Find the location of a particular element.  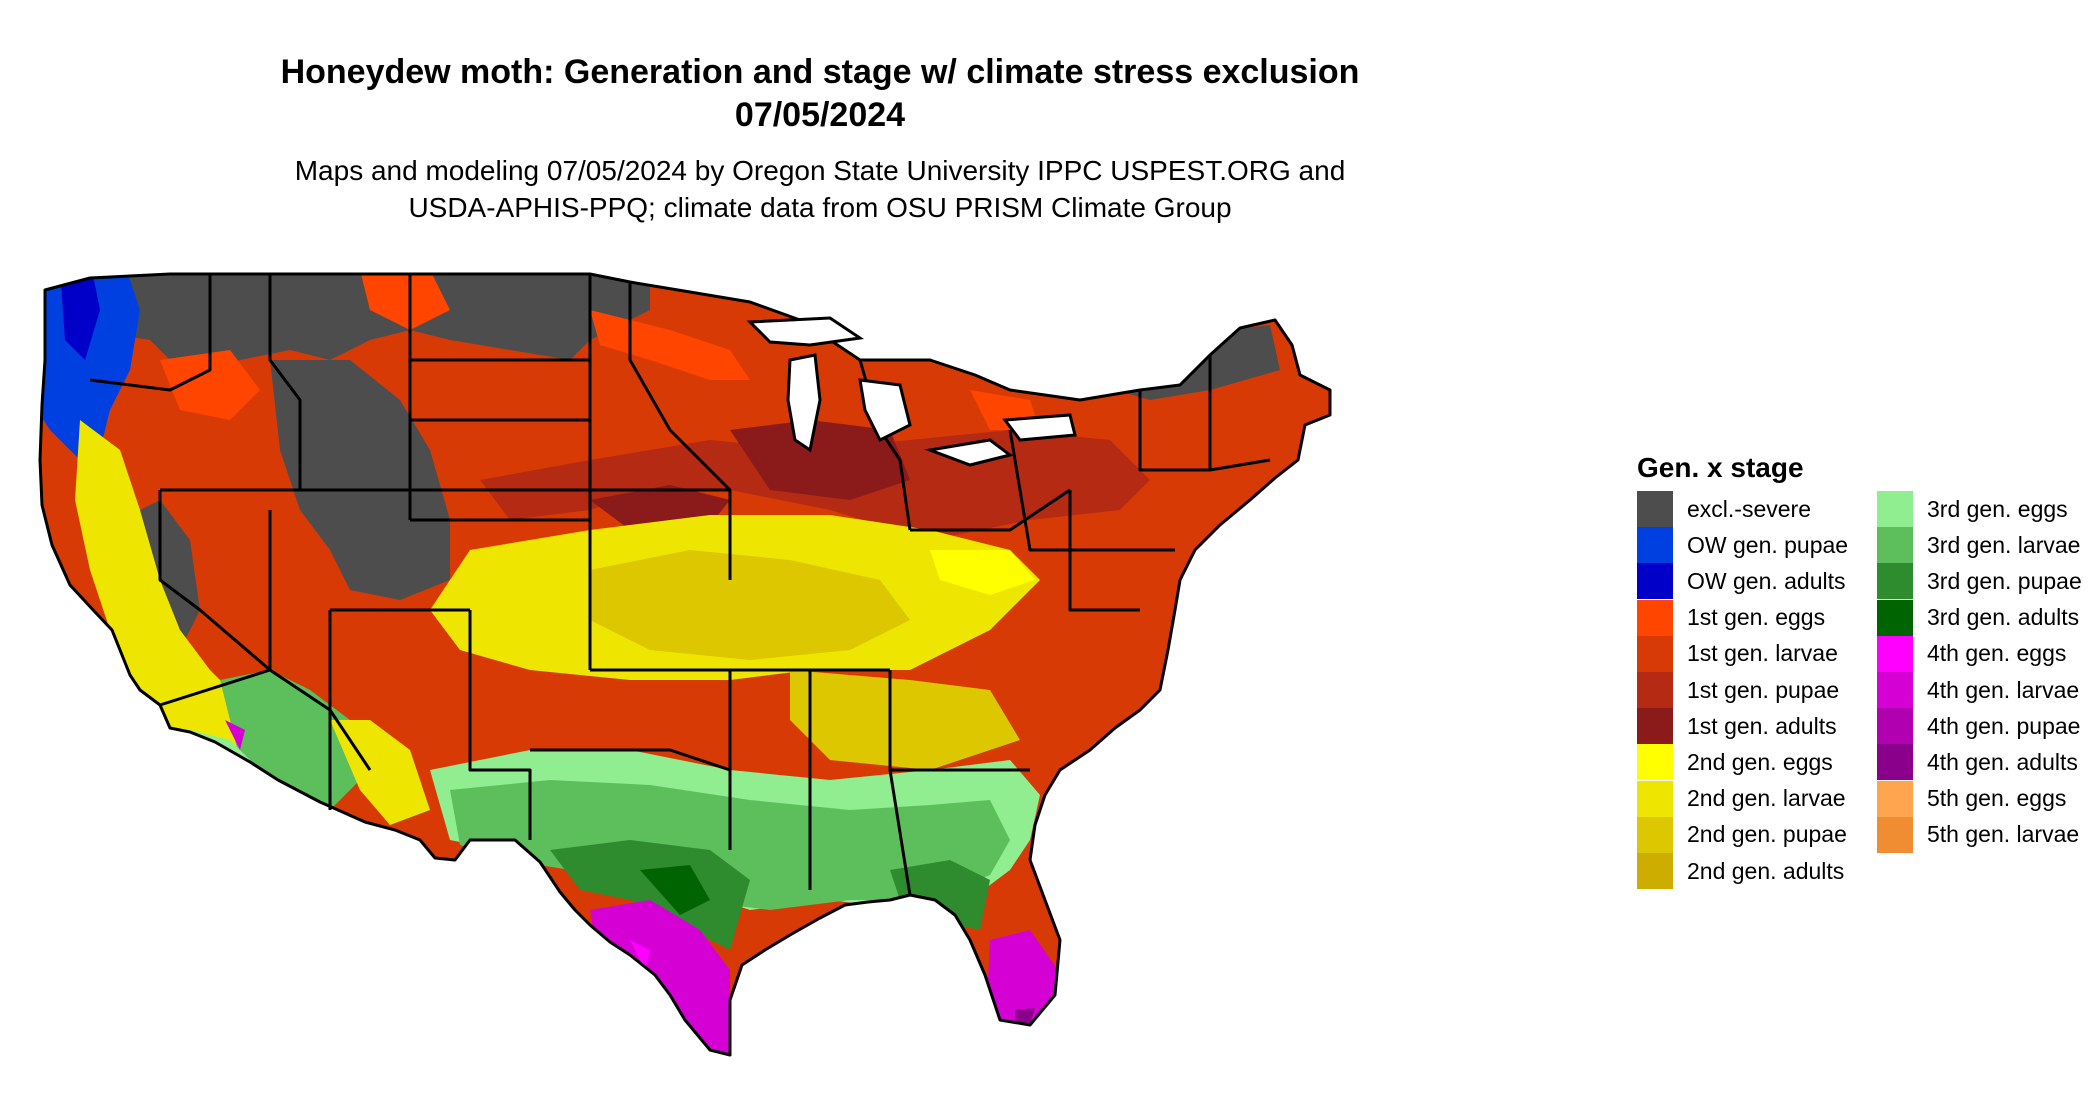

legend-label: 1st gen. adults is located at coordinates (1762, 725).